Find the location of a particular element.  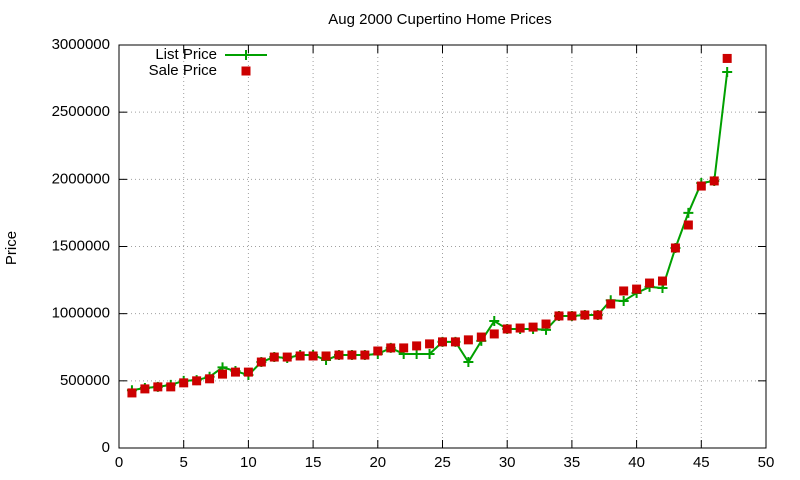

y-tick-label: 3000000 is located at coordinates (81, 44).